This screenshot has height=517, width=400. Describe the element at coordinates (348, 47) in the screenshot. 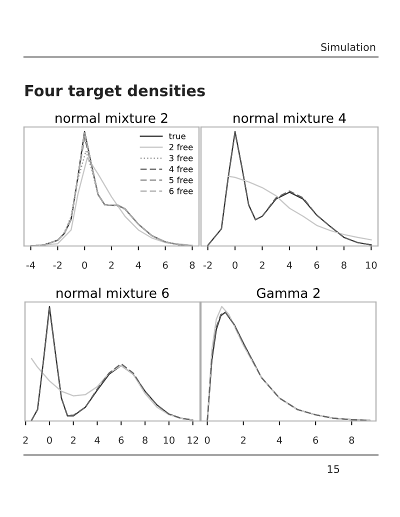

I see `text: Simulation` at that location.